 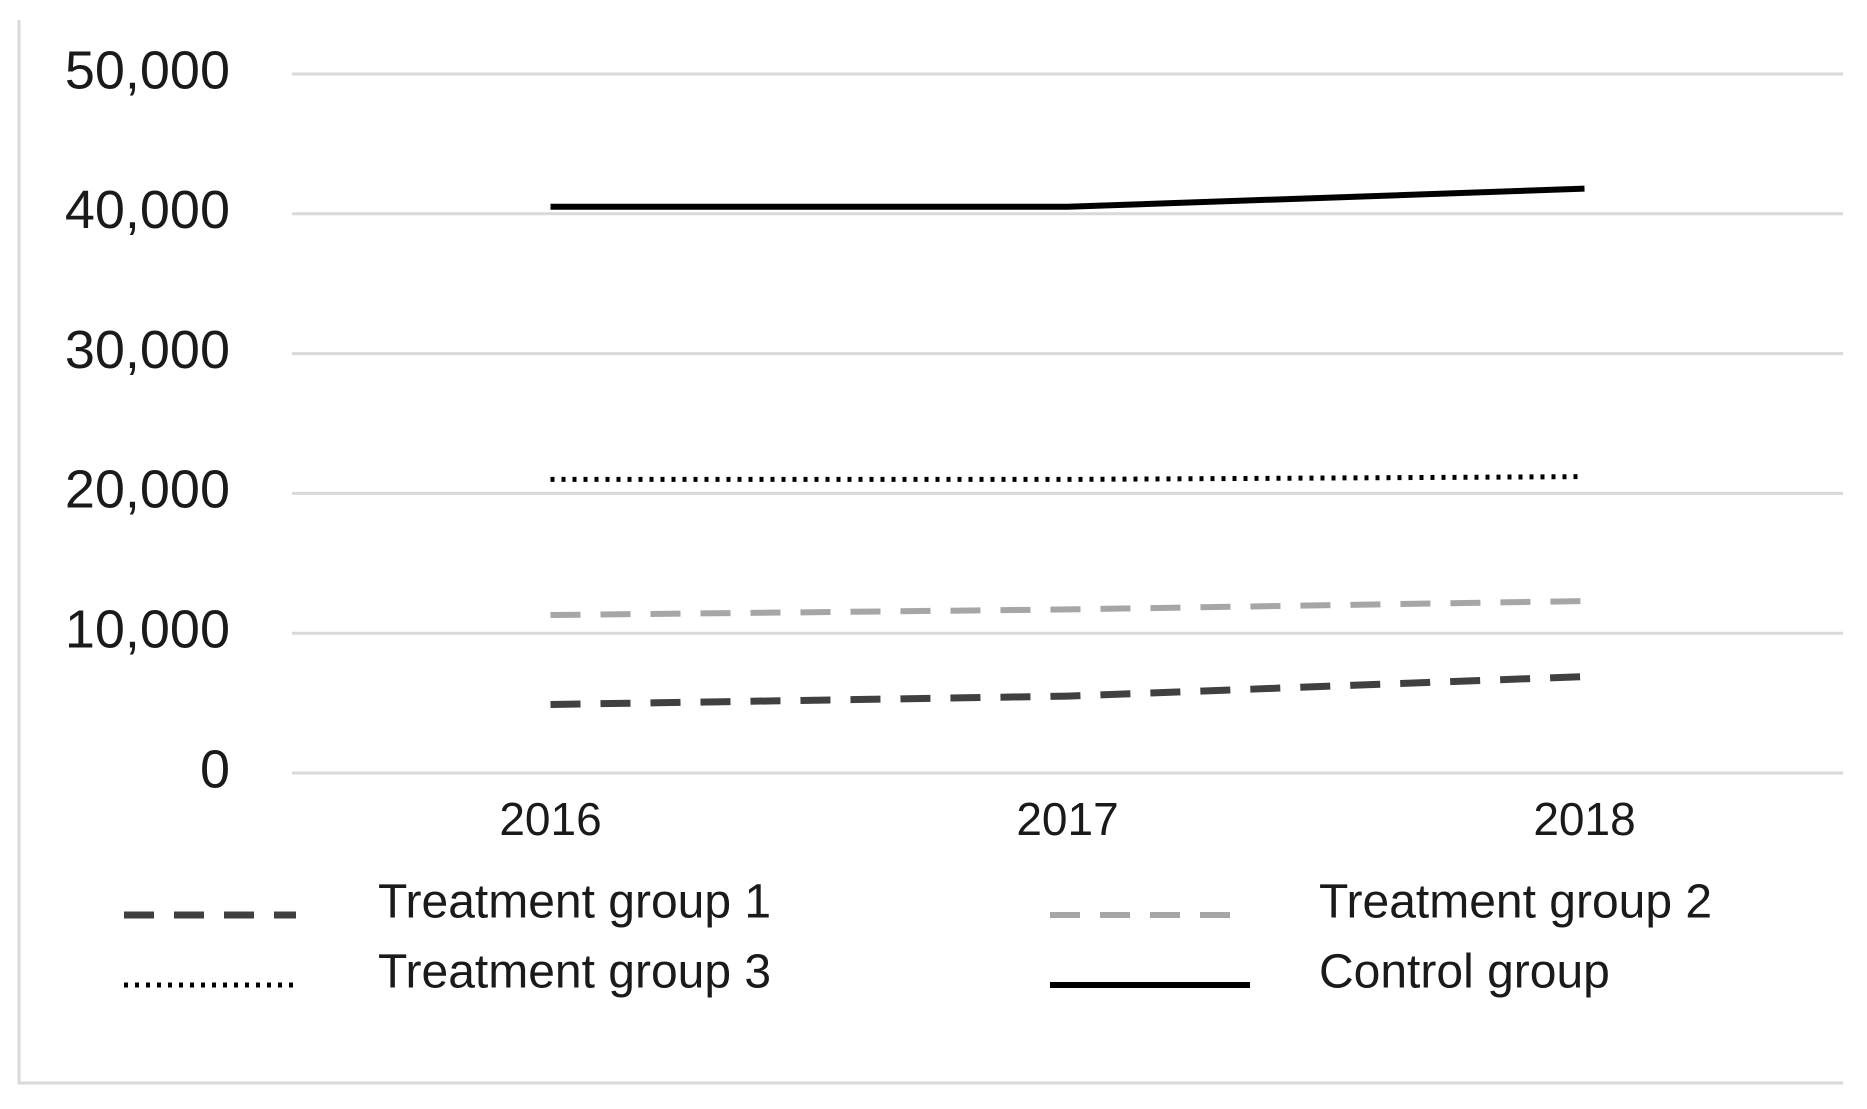 What do you see at coordinates (1584, 819) in the screenshot?
I see `x-tick-label: 2018` at bounding box center [1584, 819].